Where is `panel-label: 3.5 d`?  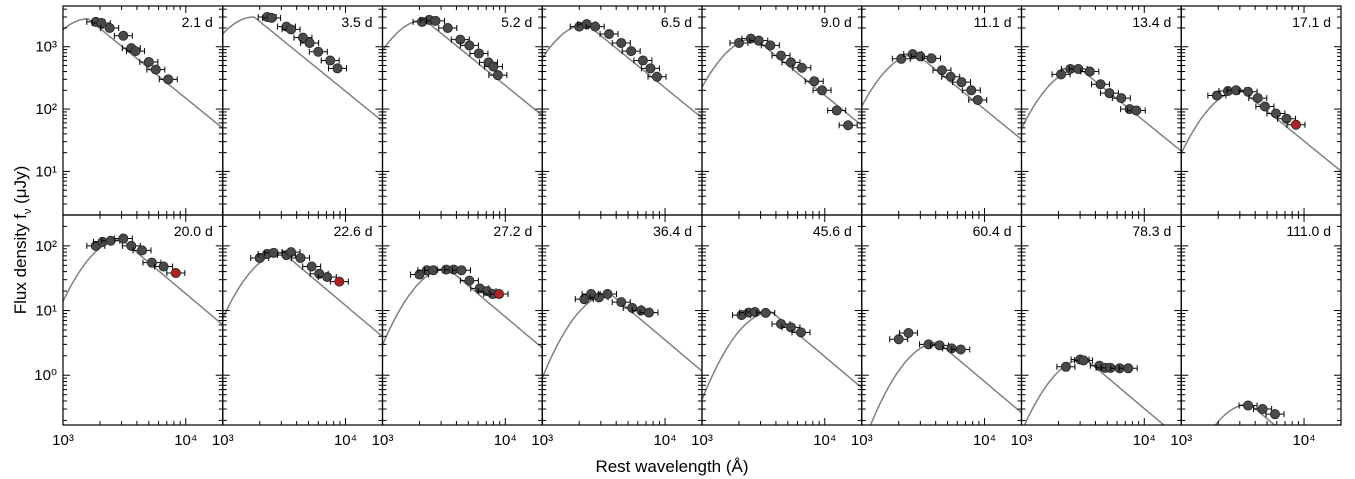 panel-label: 3.5 d is located at coordinates (356, 22).